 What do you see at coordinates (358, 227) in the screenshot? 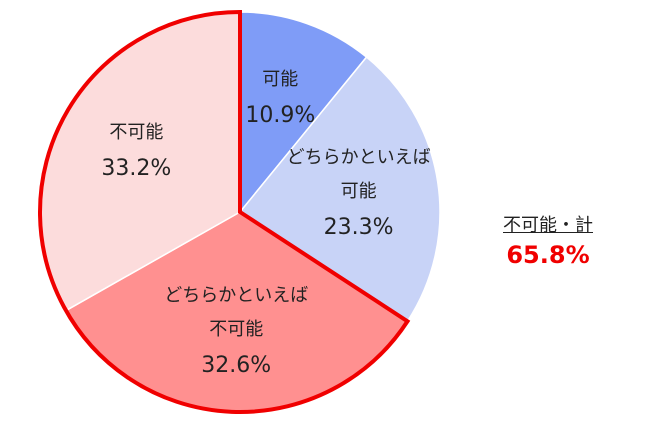
I see `slice-value: 23.3%` at bounding box center [358, 227].